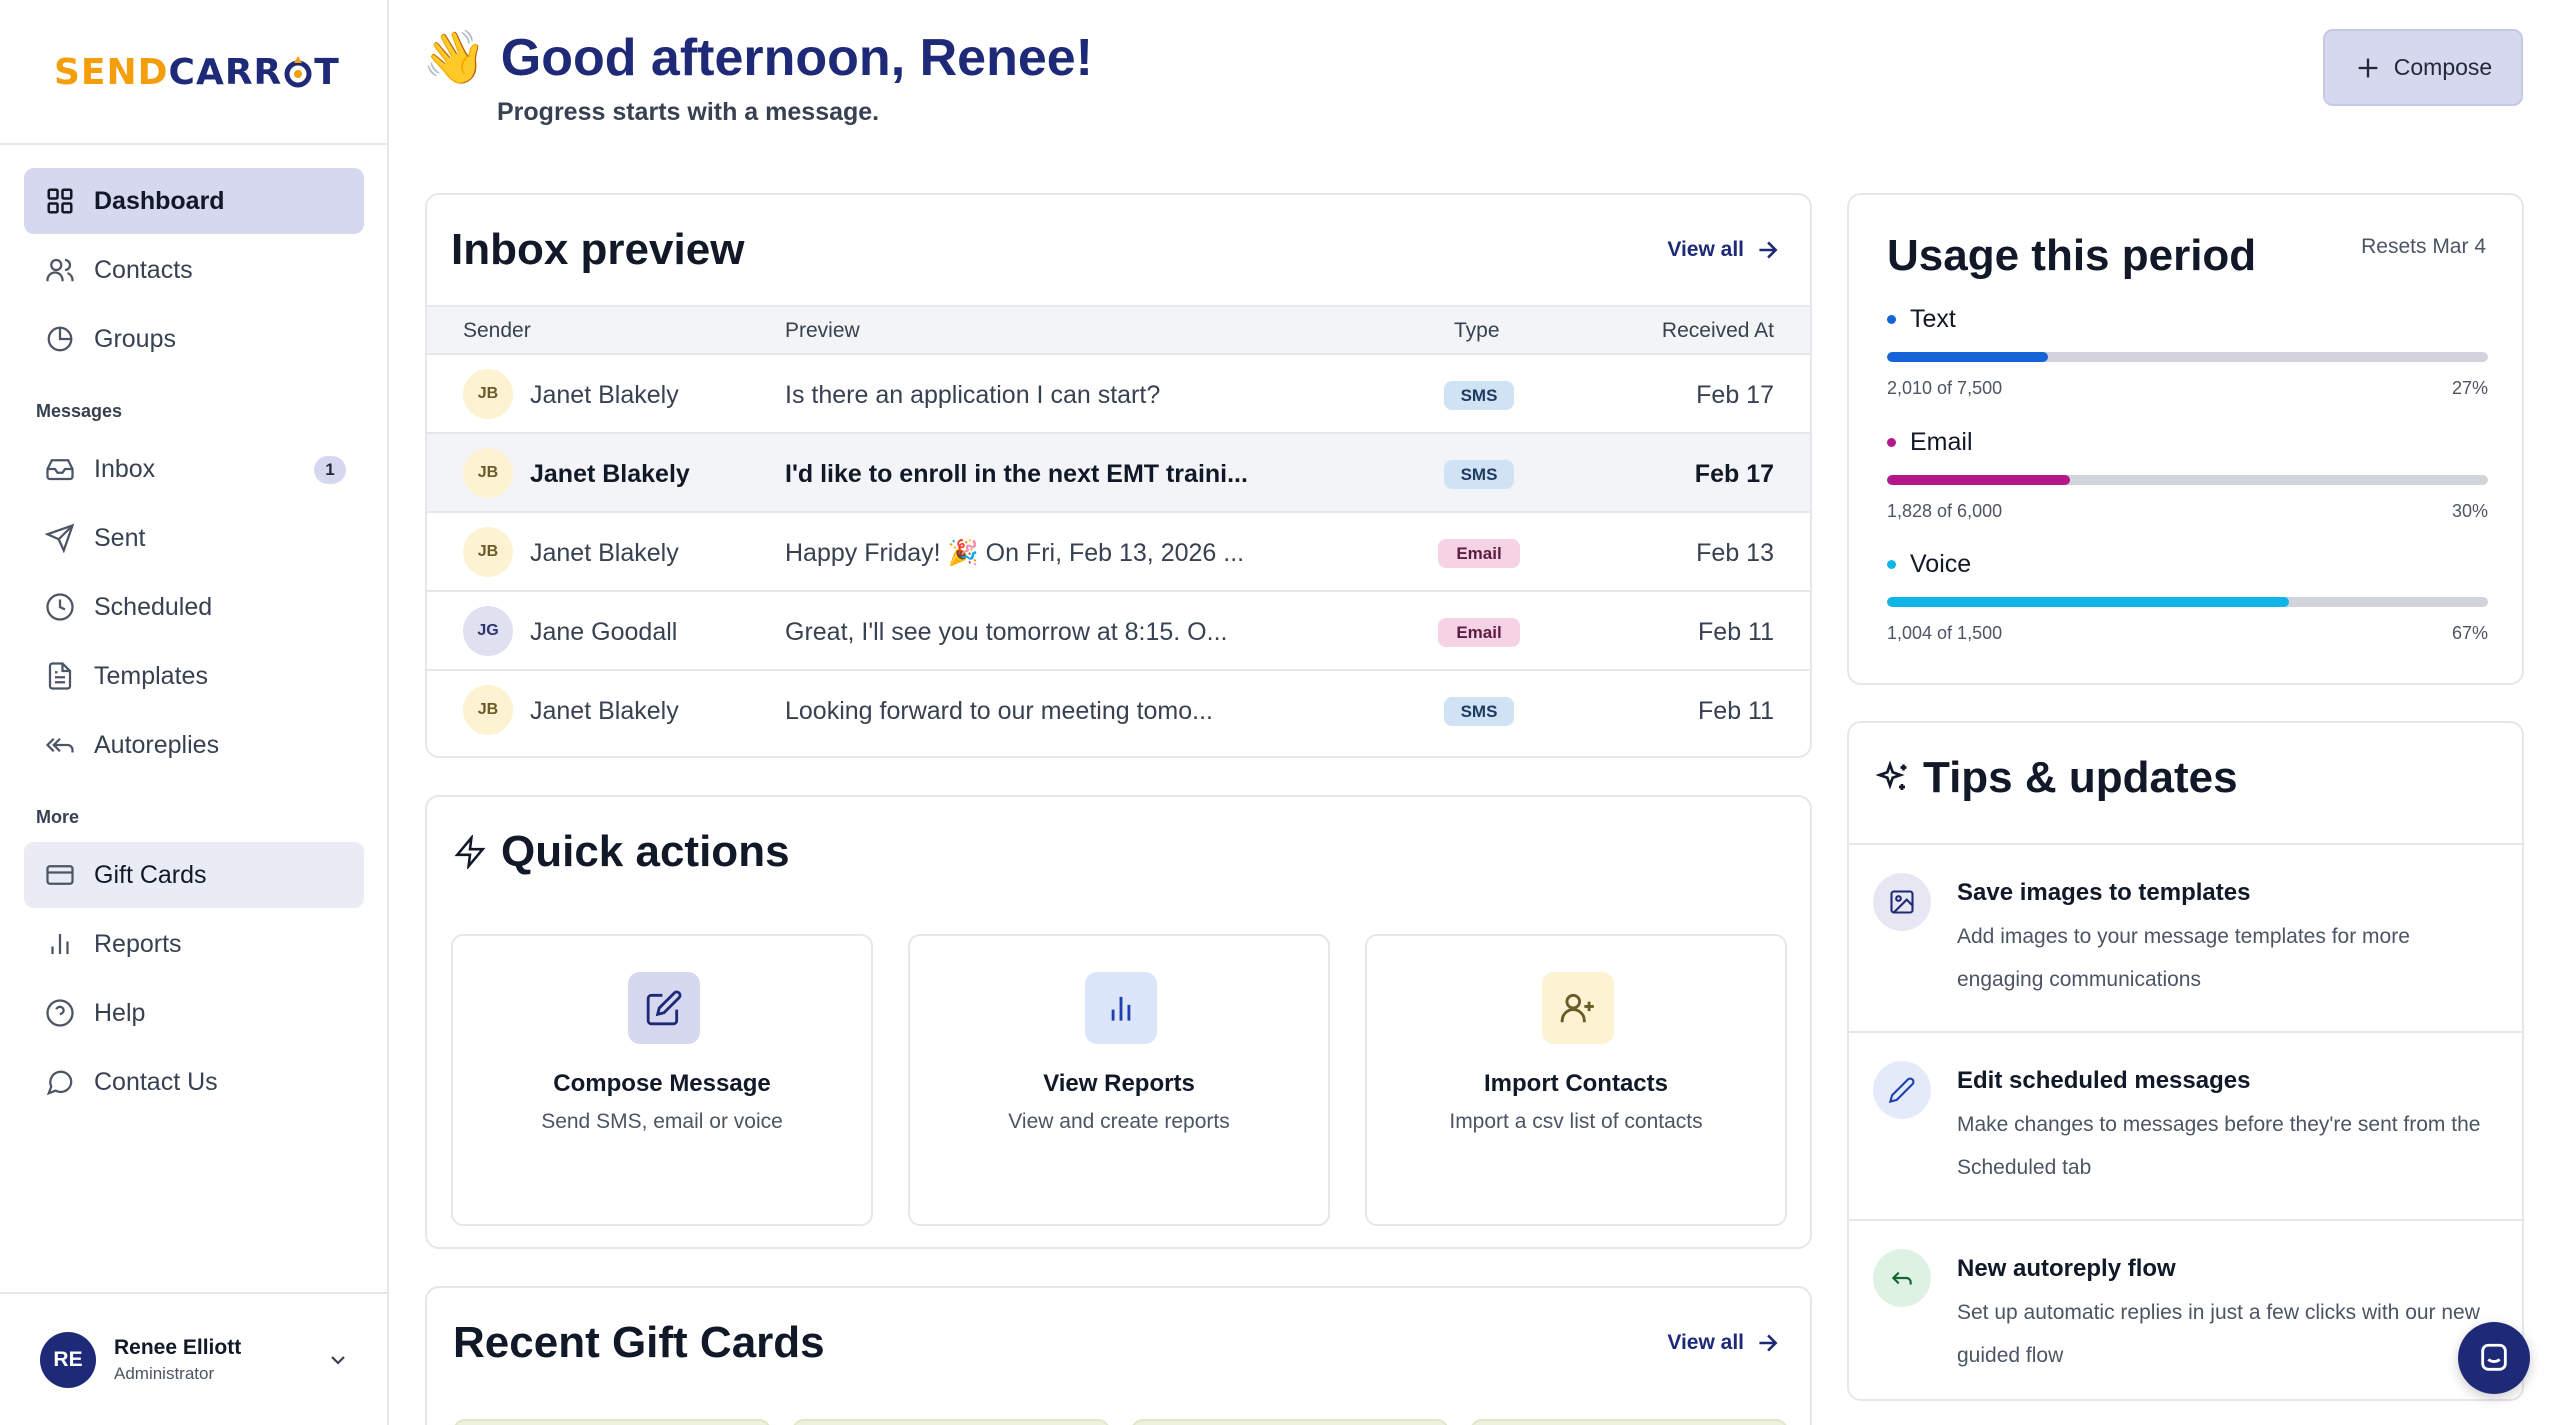 This screenshot has width=2560, height=1425. I want to click on inbox-preview-title: Inbox preview, so click(598, 249).